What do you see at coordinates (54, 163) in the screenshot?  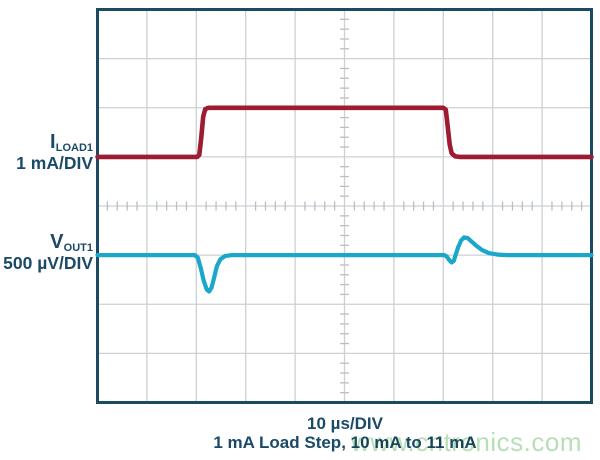 I see `iload1-scale: 1 mA/DIV` at bounding box center [54, 163].